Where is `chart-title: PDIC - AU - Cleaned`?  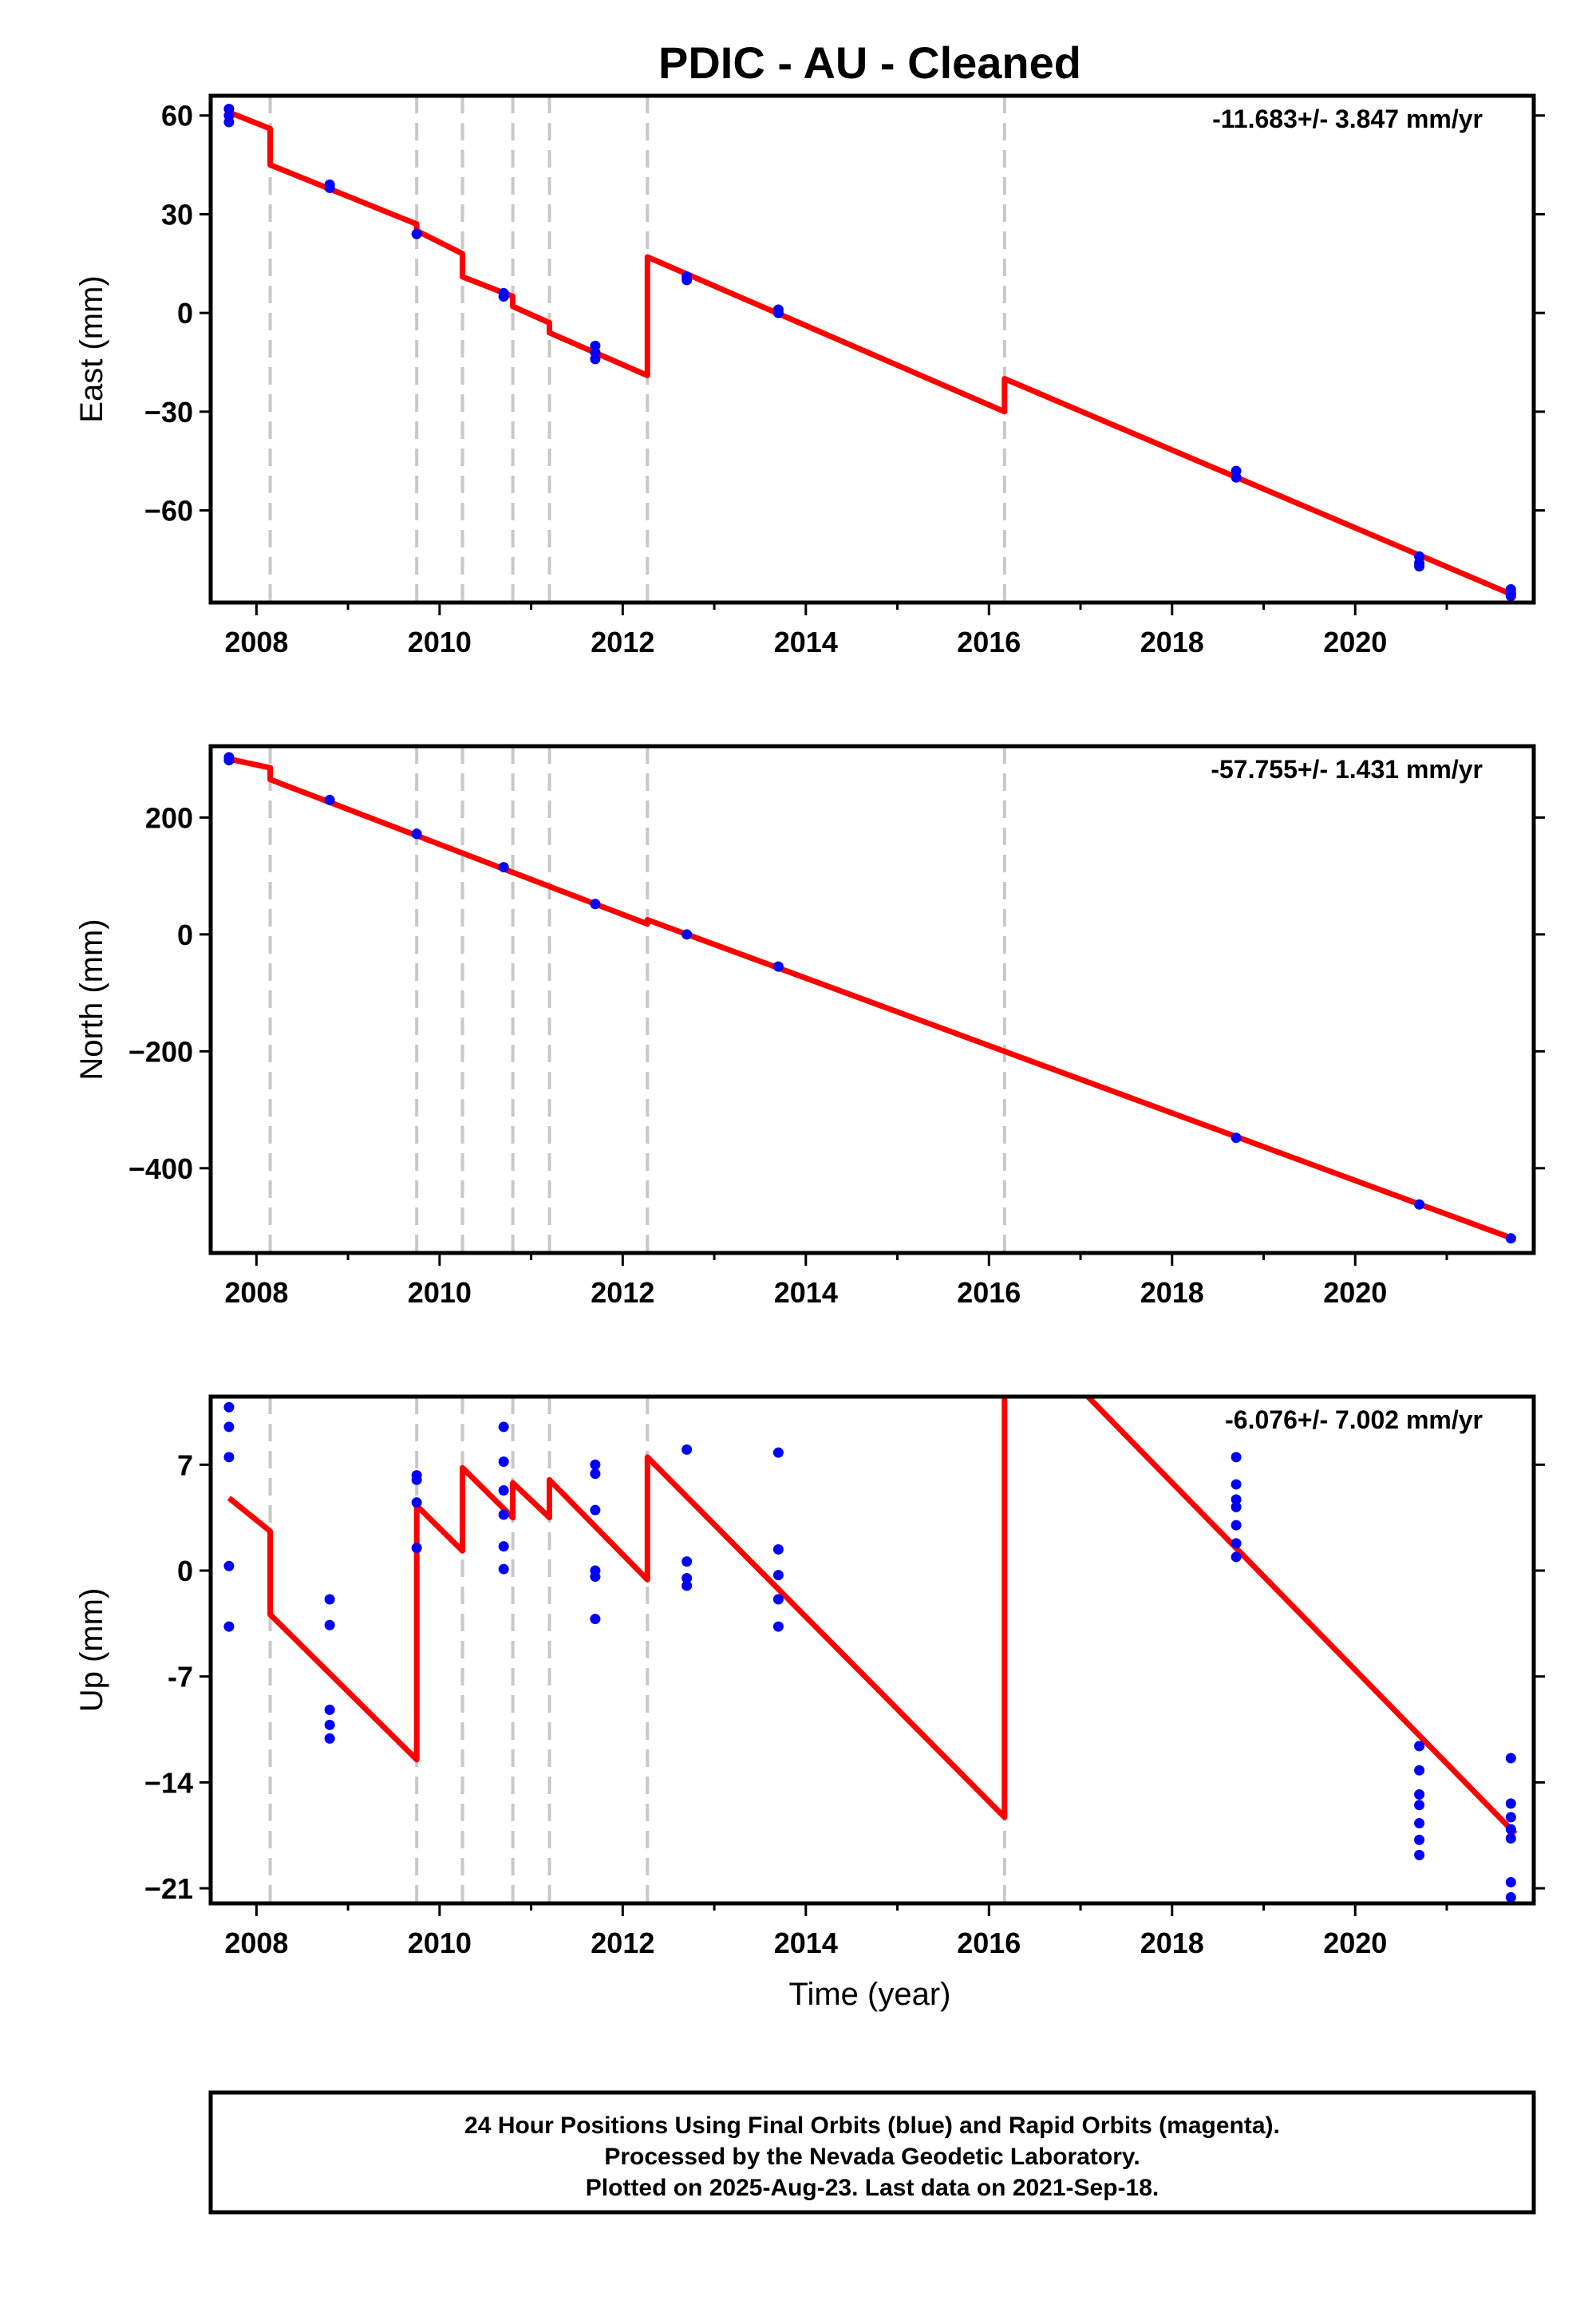
chart-title: PDIC - AU - Cleaned is located at coordinates (869, 63).